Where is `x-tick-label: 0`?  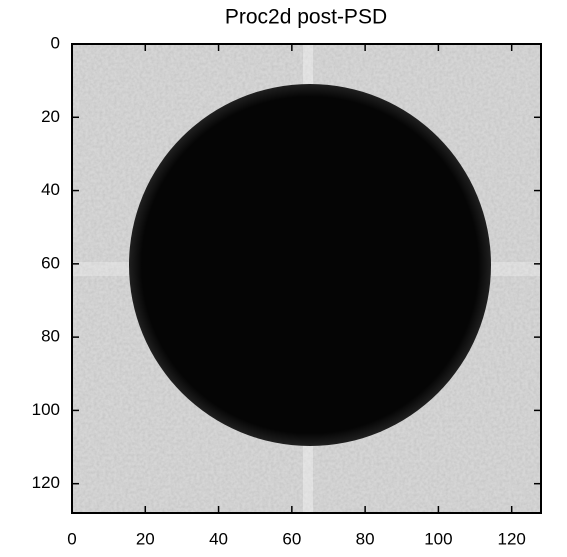
x-tick-label: 0 is located at coordinates (71, 538).